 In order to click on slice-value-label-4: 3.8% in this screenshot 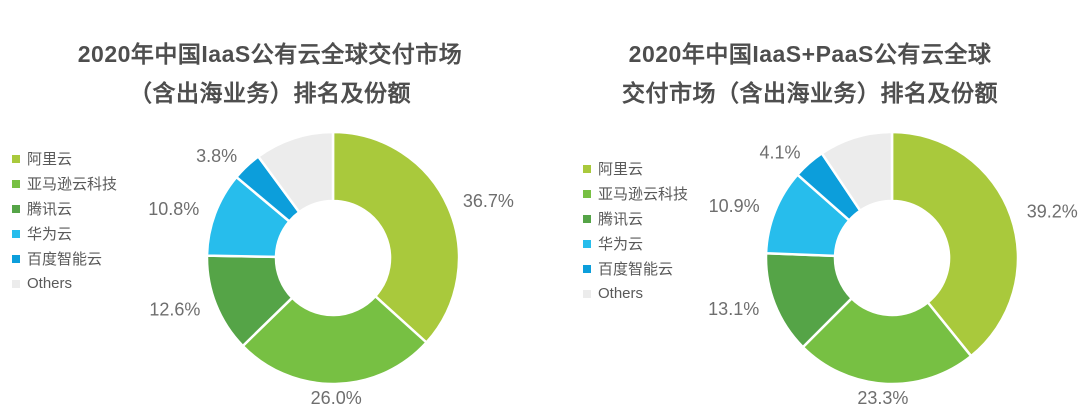, I will do `click(216, 156)`.